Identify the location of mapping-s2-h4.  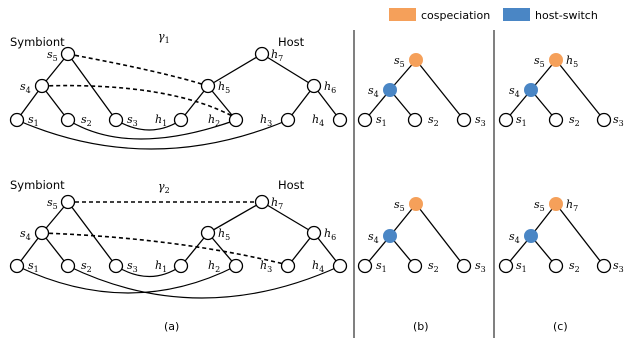
(152, 129).